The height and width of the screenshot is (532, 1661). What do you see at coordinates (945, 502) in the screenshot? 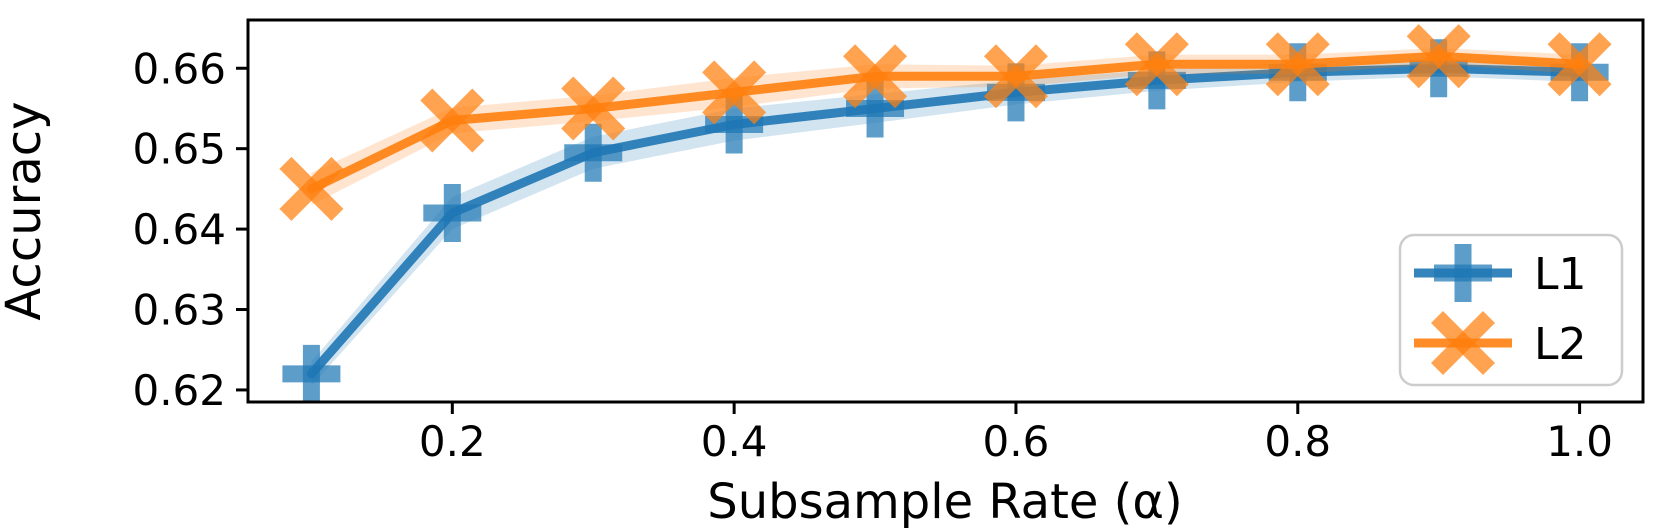
I see `x-axis-label: Subsample Rate (α)` at bounding box center [945, 502].